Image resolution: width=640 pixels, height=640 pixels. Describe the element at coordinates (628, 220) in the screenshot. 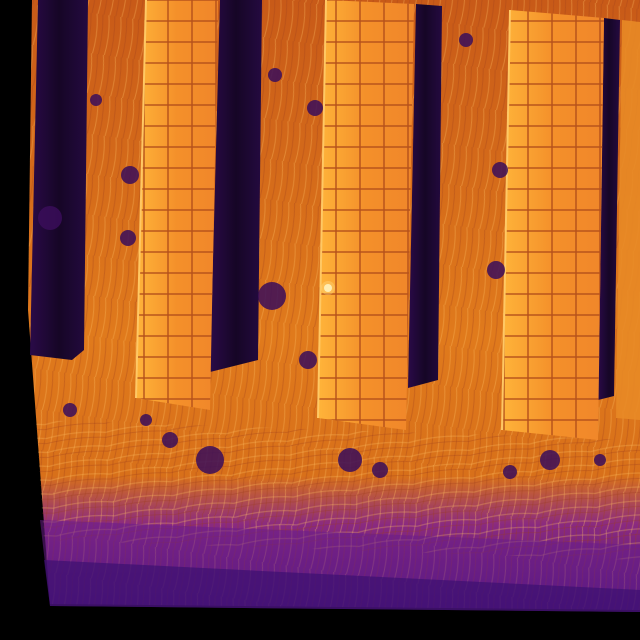

I see `edge-strip` at that location.